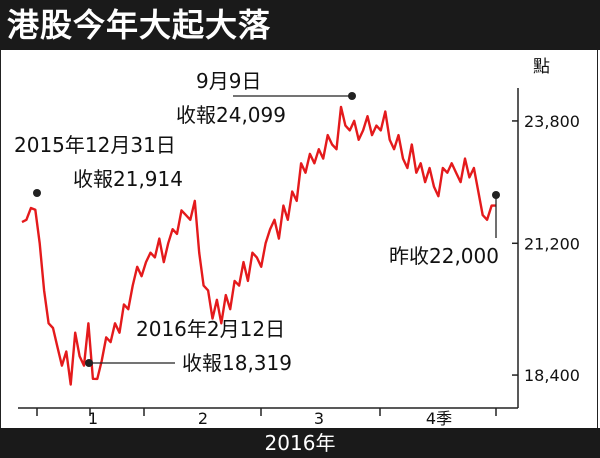 The height and width of the screenshot is (458, 600). I want to click on x-tick-label: 1, so click(93, 418).